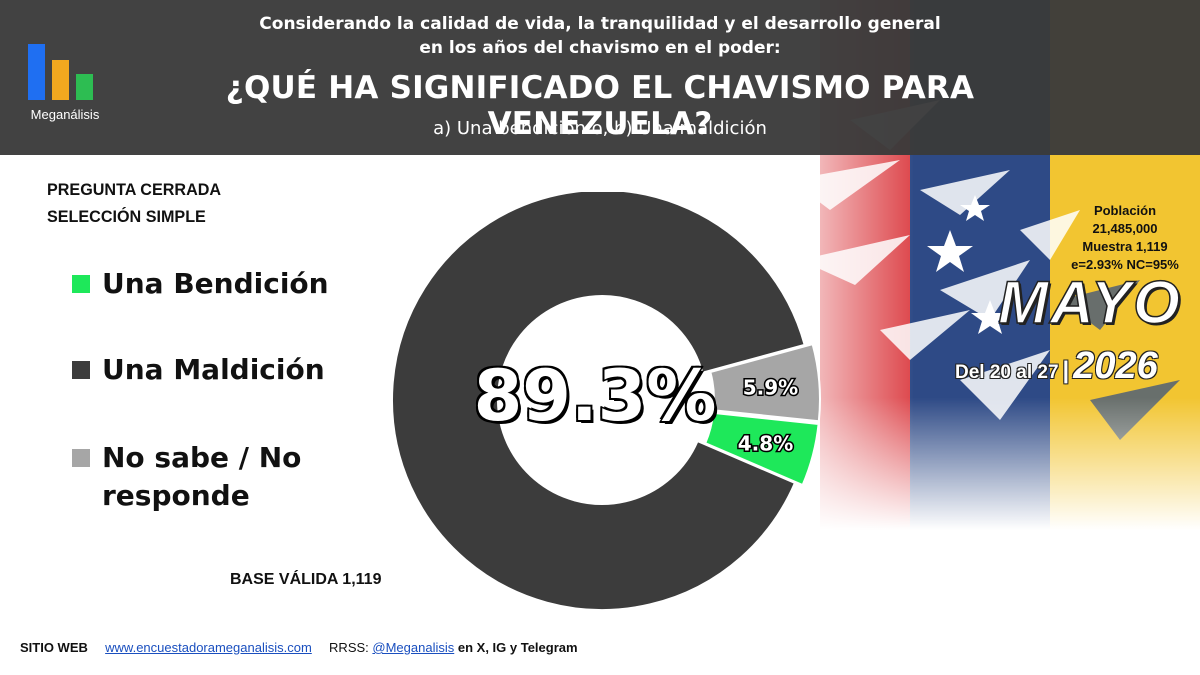 The height and width of the screenshot is (675, 1200). What do you see at coordinates (770, 387) in the screenshot?
I see `donut-label-no-sabe: 5.9%` at bounding box center [770, 387].